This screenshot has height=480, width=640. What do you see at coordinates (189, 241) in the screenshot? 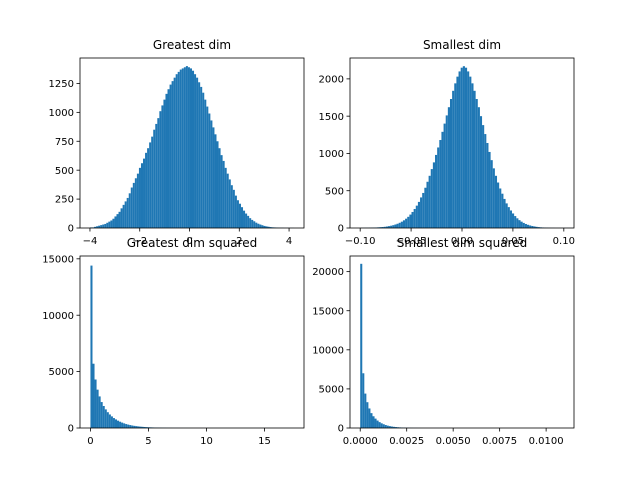
I see `x-tick-label: 0` at bounding box center [189, 241].